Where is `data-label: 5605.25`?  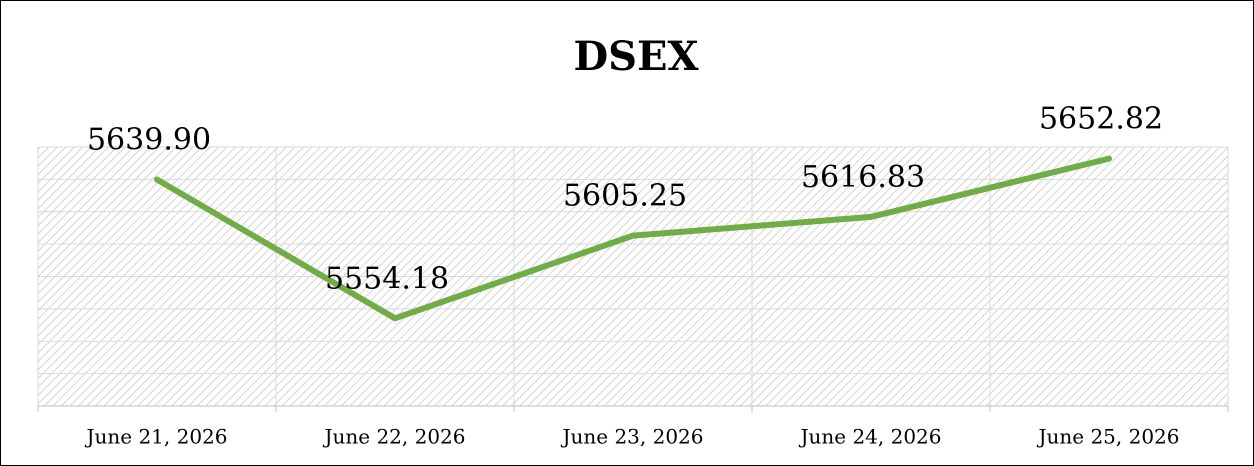 data-label: 5605.25 is located at coordinates (625, 196).